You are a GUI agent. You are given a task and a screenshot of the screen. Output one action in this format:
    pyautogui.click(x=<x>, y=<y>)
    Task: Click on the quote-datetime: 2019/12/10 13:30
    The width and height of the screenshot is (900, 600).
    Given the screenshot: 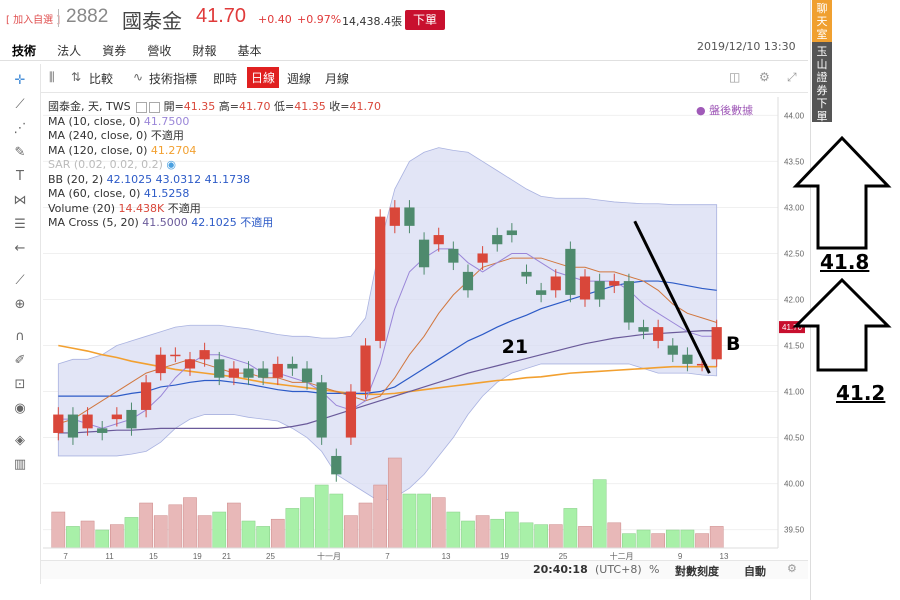 What is the action you would take?
    pyautogui.click(x=746, y=46)
    